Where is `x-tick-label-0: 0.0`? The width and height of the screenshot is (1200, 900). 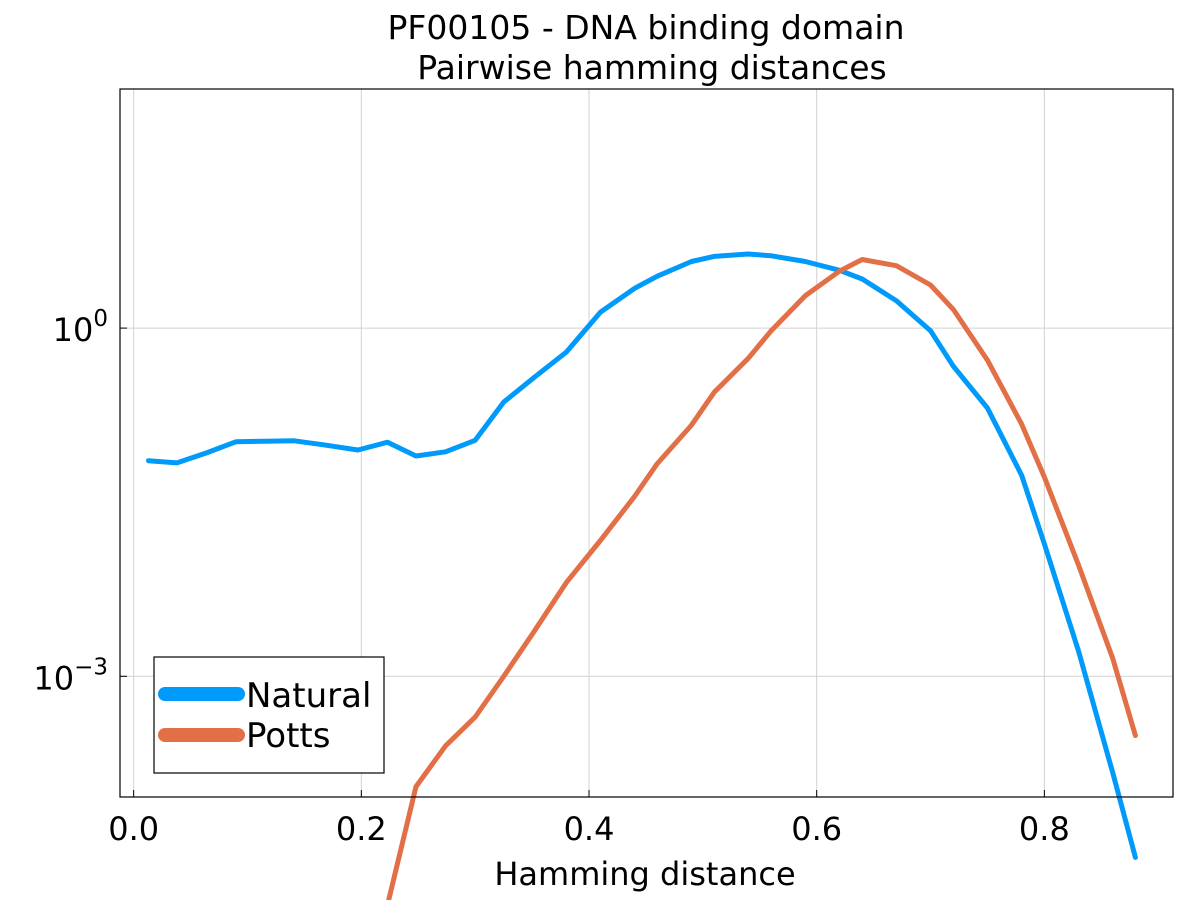 x-tick-label-0: 0.0 is located at coordinates (133, 829).